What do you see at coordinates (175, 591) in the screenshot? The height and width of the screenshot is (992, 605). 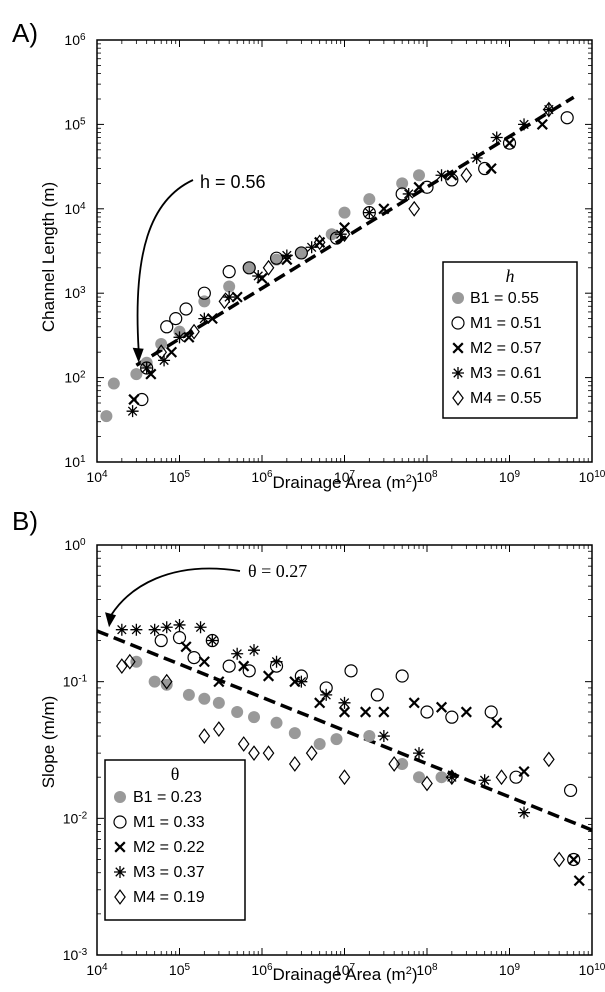 I see `panel-b-annotation-arrow` at bounding box center [175, 591].